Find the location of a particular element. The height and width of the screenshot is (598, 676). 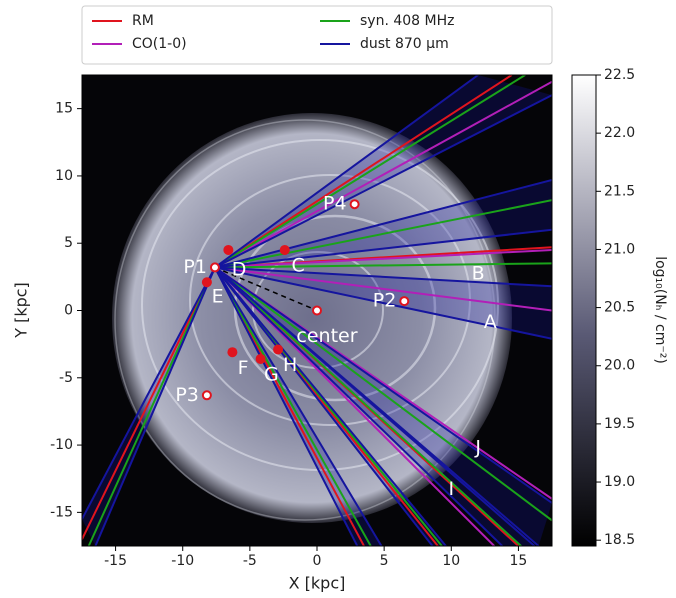

legend-label: RM is located at coordinates (143, 21).